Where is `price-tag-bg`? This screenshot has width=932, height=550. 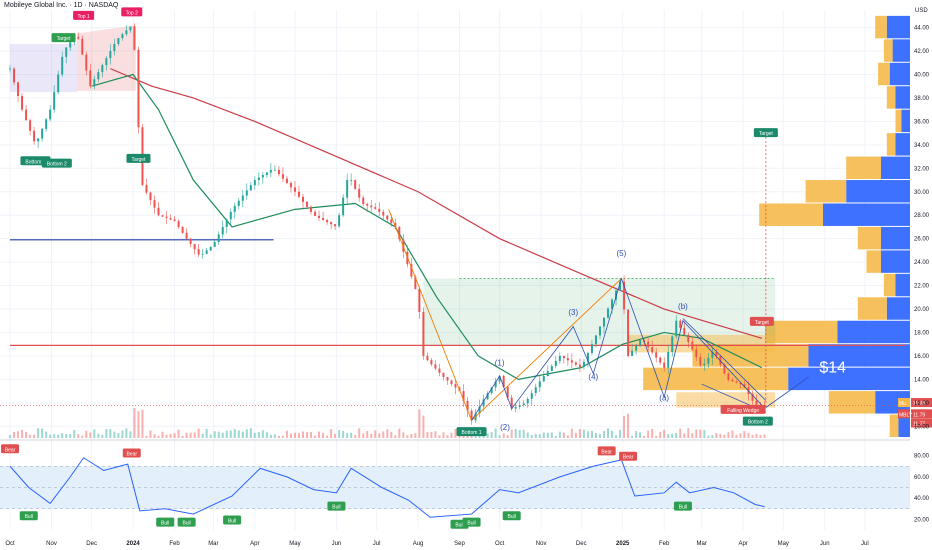
price-tag-bg is located at coordinates (921, 423).